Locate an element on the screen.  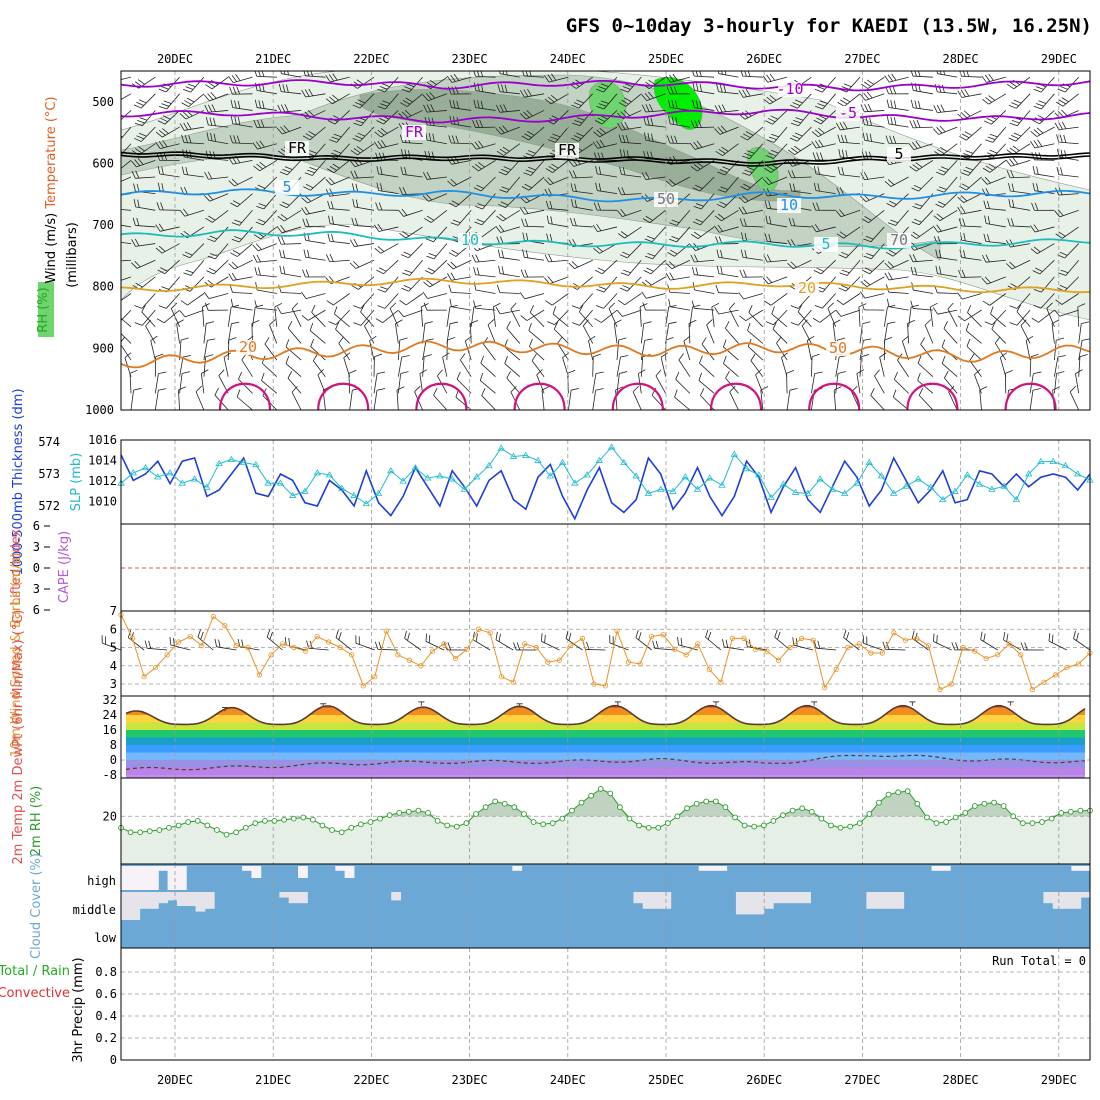
wind-axis-label: 10m Wind Speed & Barbs (m/s) is located at coordinates (16, 655).